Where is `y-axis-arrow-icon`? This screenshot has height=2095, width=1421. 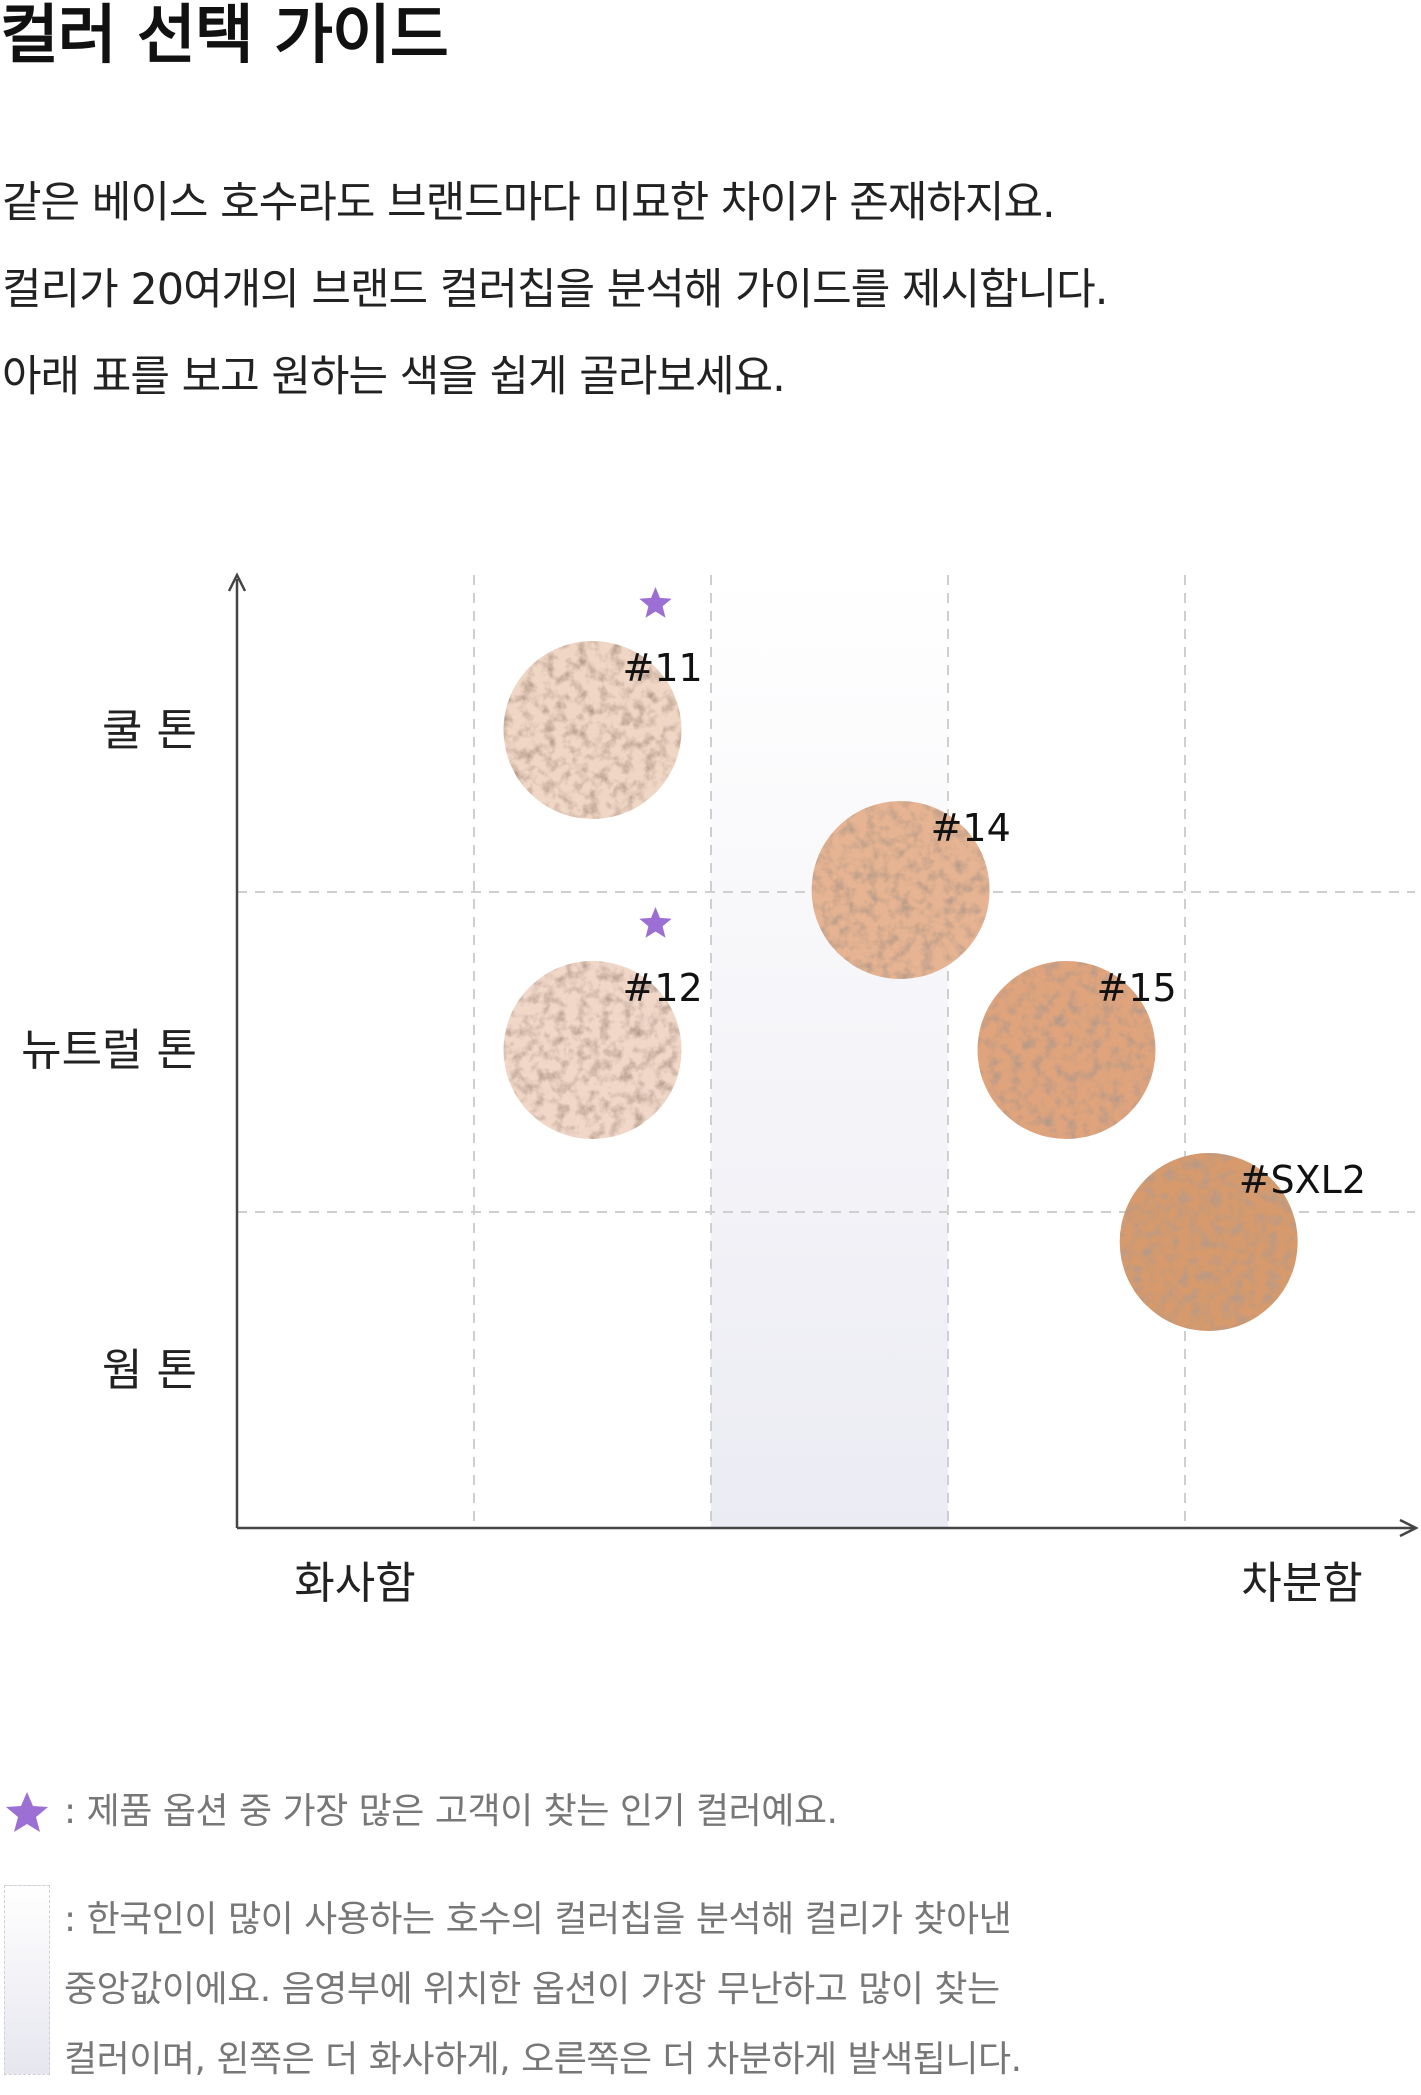
y-axis-arrow-icon is located at coordinates (237, 582).